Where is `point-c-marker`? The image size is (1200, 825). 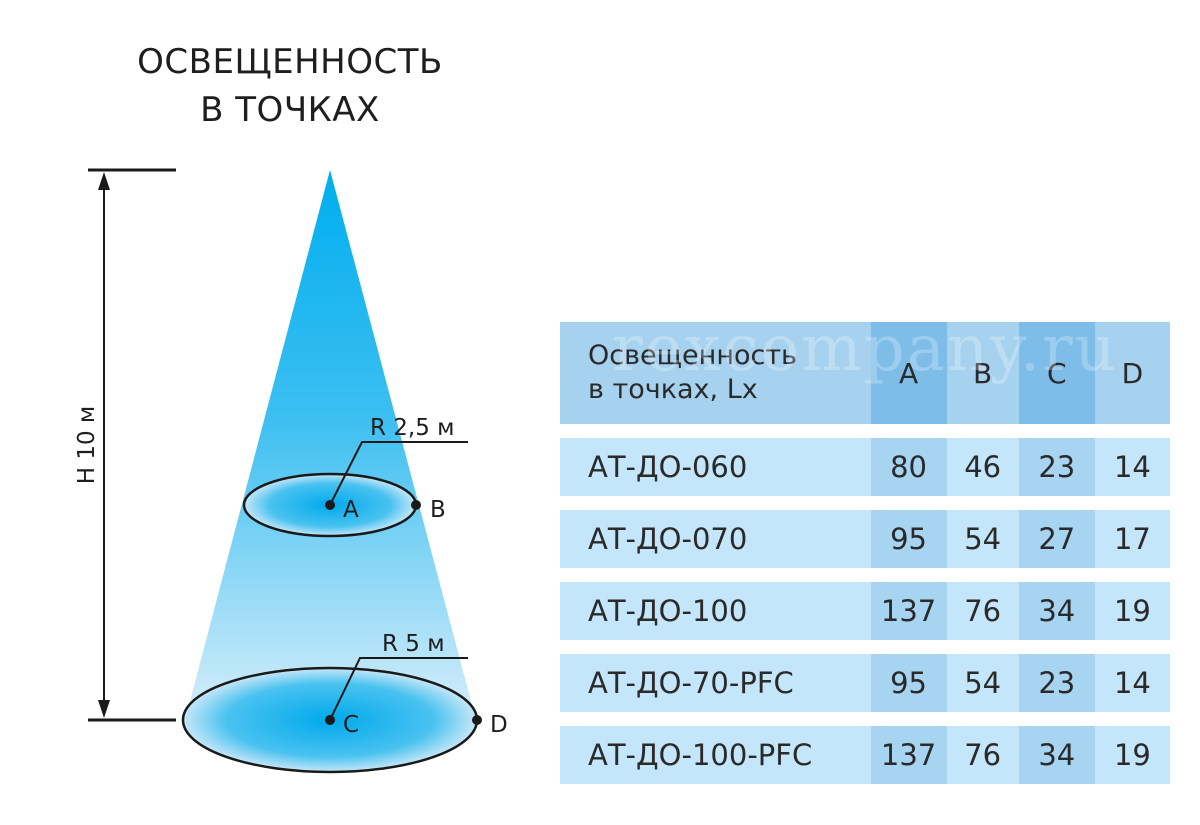 point-c-marker is located at coordinates (330, 720).